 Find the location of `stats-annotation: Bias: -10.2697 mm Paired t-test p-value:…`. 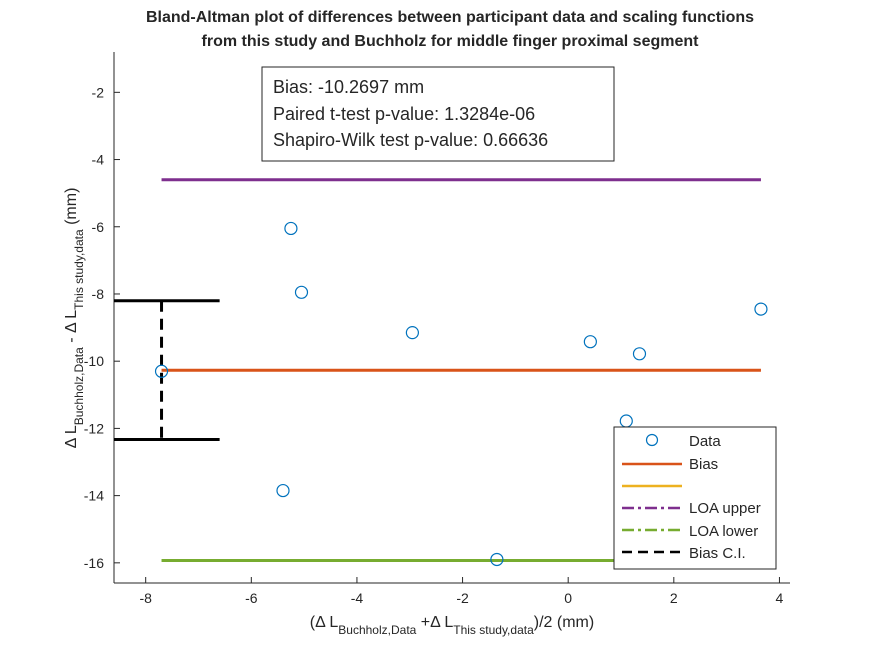

stats-annotation: Bias: -10.2697 mm Paired t-test p-value:… is located at coordinates (438, 114).